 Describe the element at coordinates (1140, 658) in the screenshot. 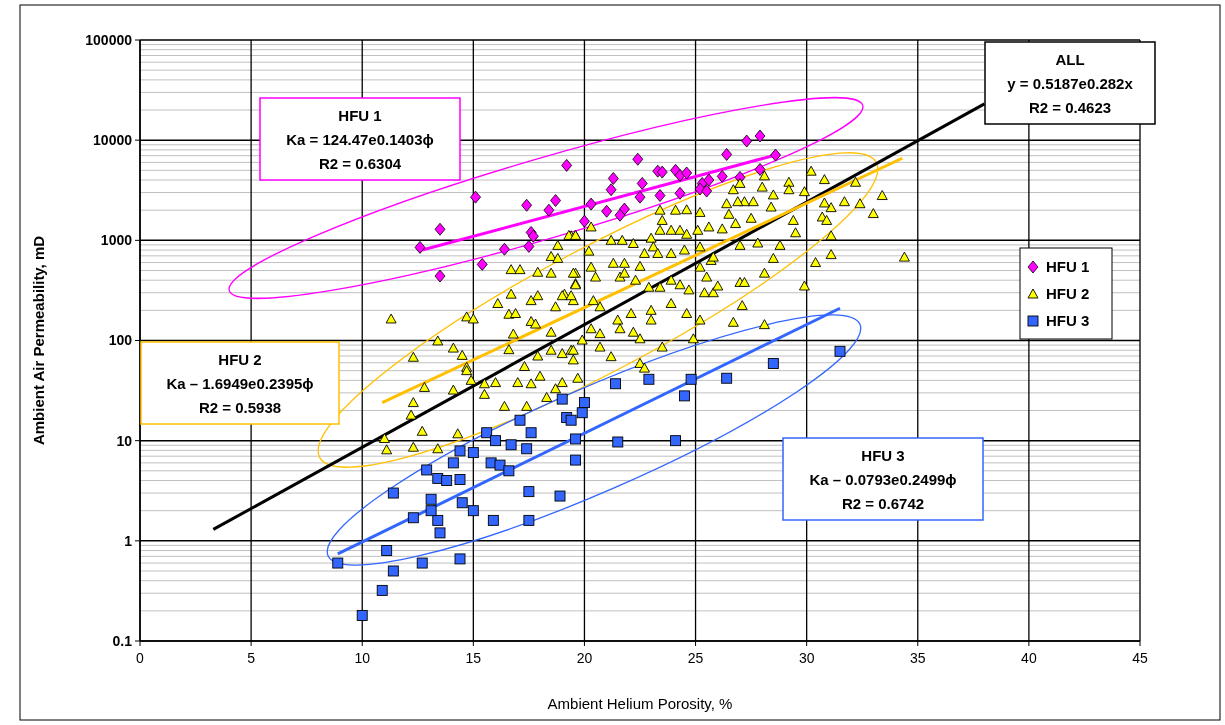

I see `x-tick-label: 45` at that location.